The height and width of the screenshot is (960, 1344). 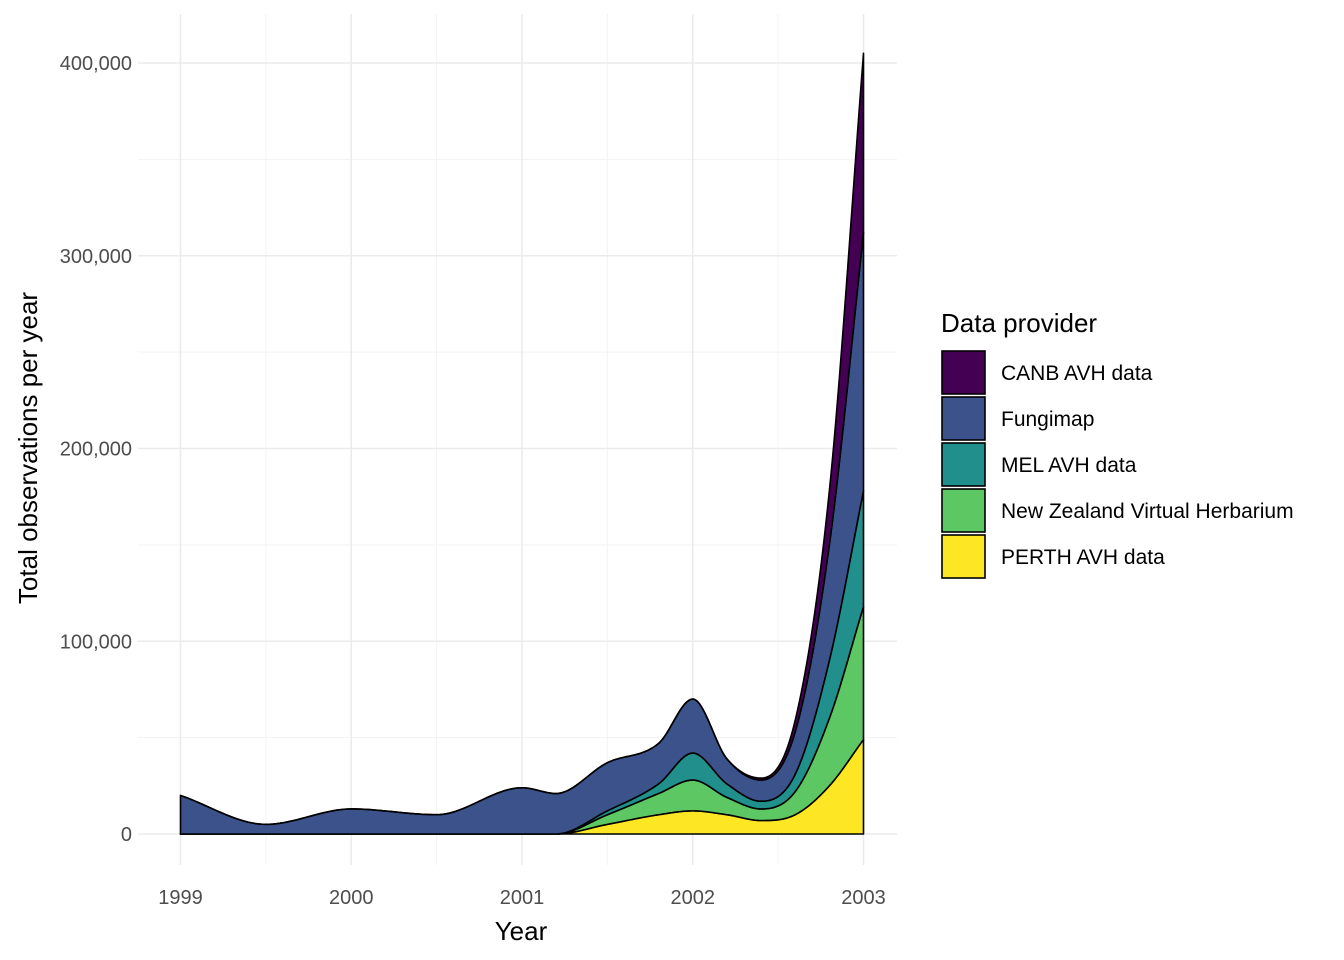 What do you see at coordinates (963, 418) in the screenshot?
I see `legend-key-fungimap` at bounding box center [963, 418].